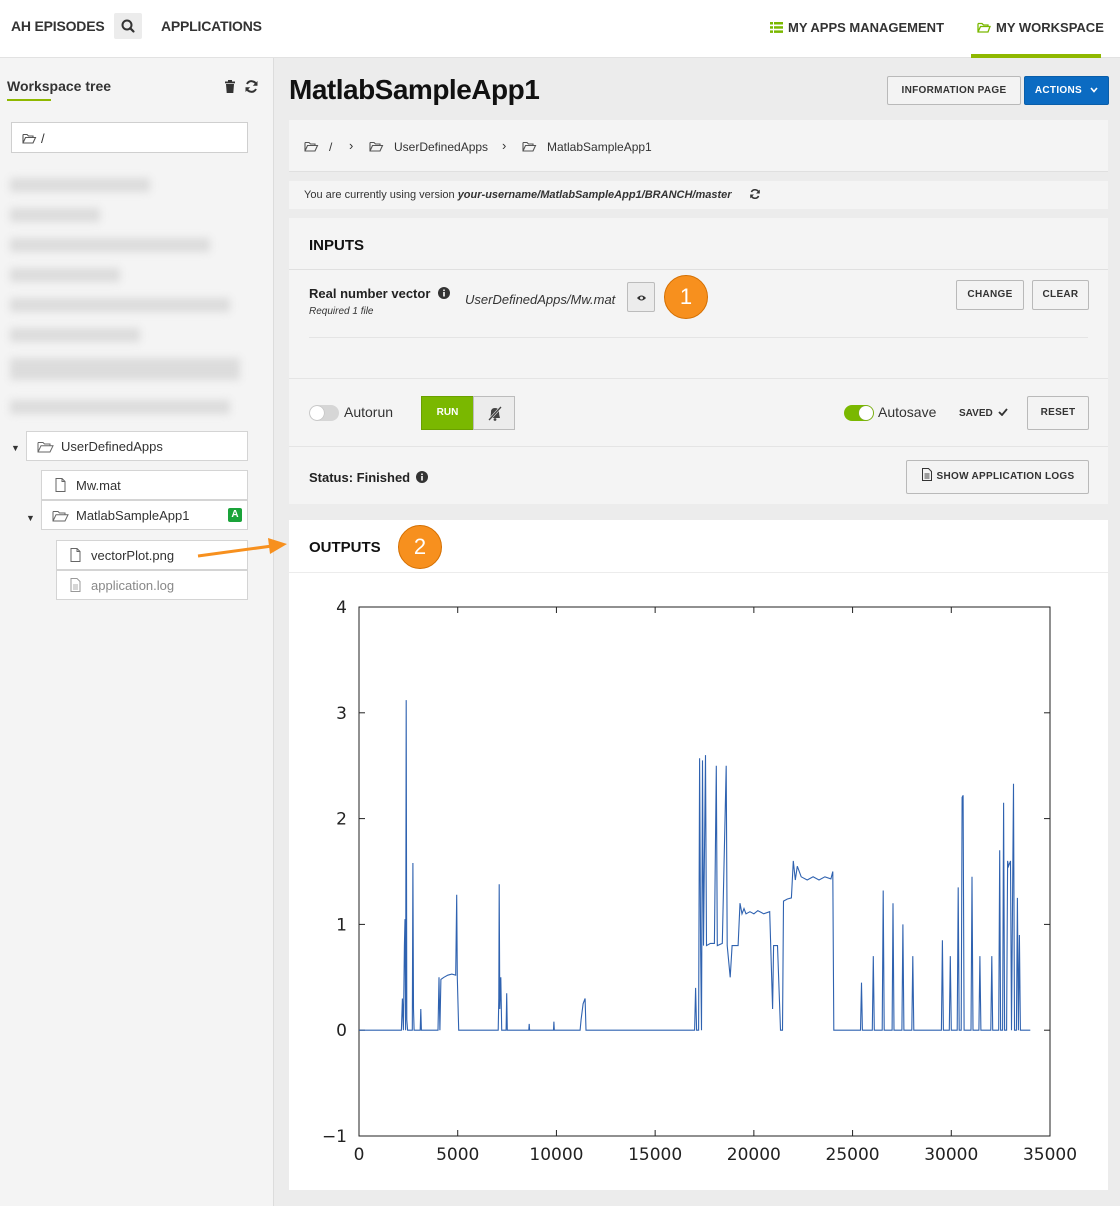 This screenshot has height=1206, width=1120. I want to click on show-application-logs-label: SHOW APPLICATION LOGS, so click(1005, 476).